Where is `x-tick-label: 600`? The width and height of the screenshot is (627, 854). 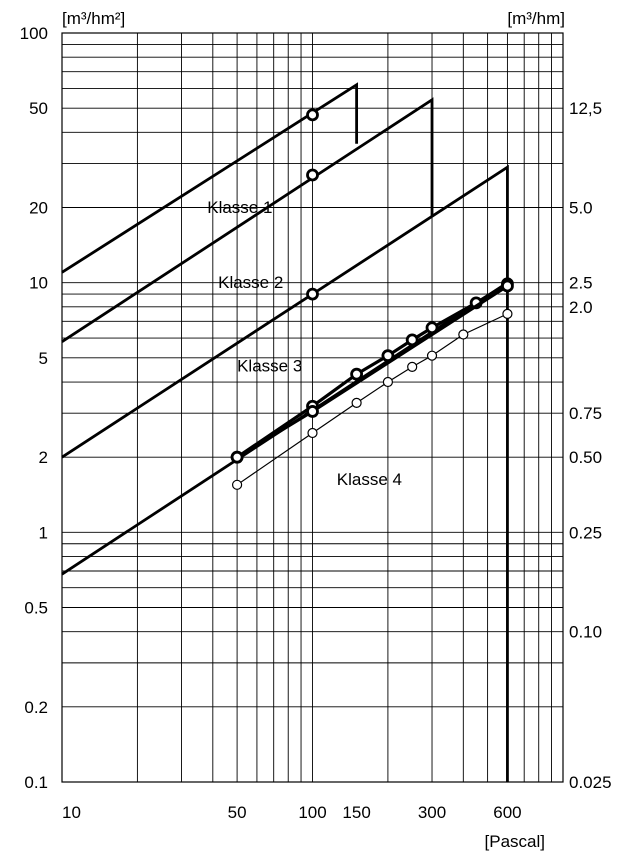 x-tick-label: 600 is located at coordinates (507, 812).